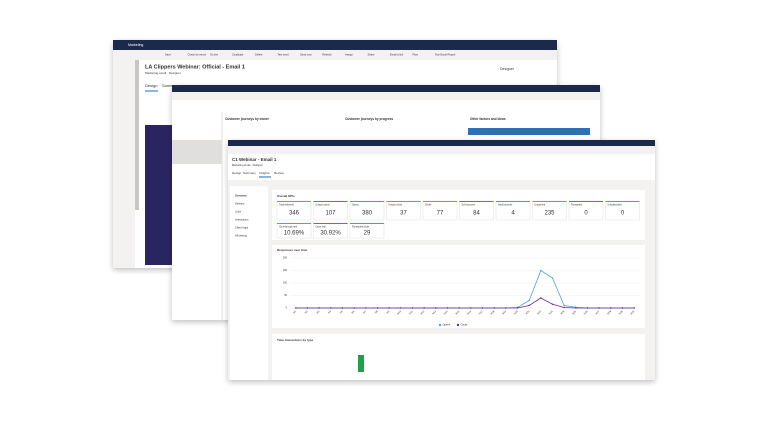 The image size is (768, 425). Describe the element at coordinates (416, 55) in the screenshot. I see `toolbar-item: Flow` at that location.